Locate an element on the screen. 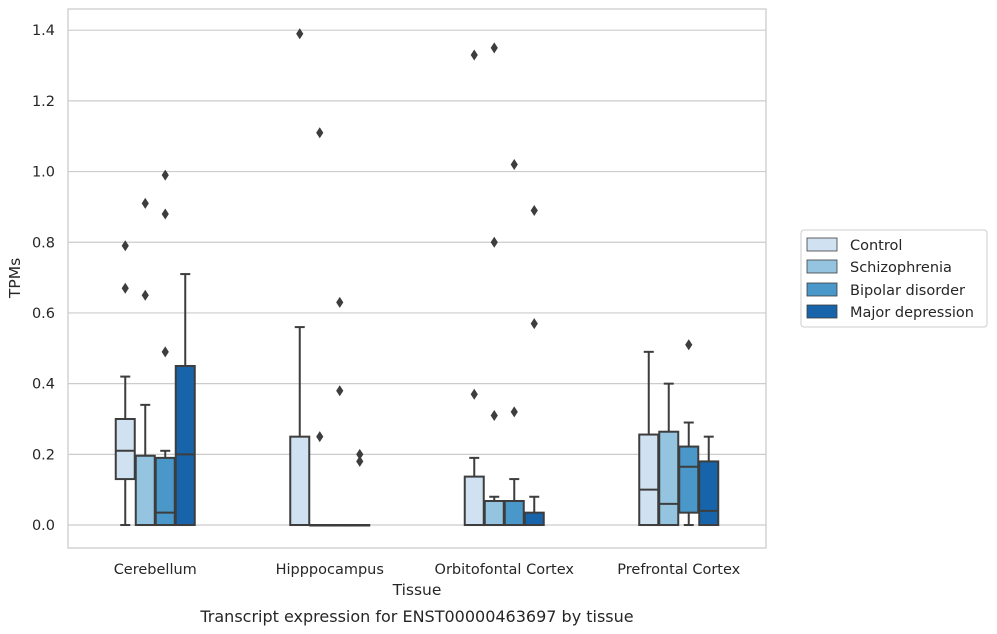 The width and height of the screenshot is (997, 634). y-axis-label: TPMs is located at coordinates (15, 278).